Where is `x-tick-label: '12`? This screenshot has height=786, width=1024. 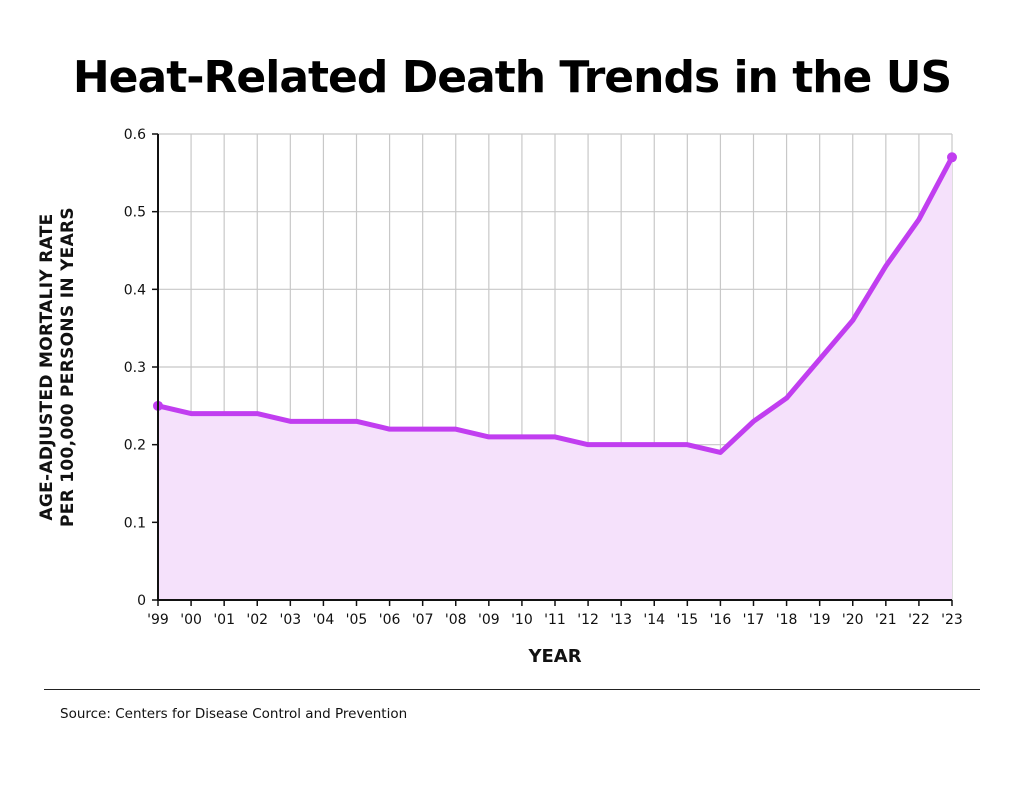
x-tick-label: '12 is located at coordinates (588, 620).